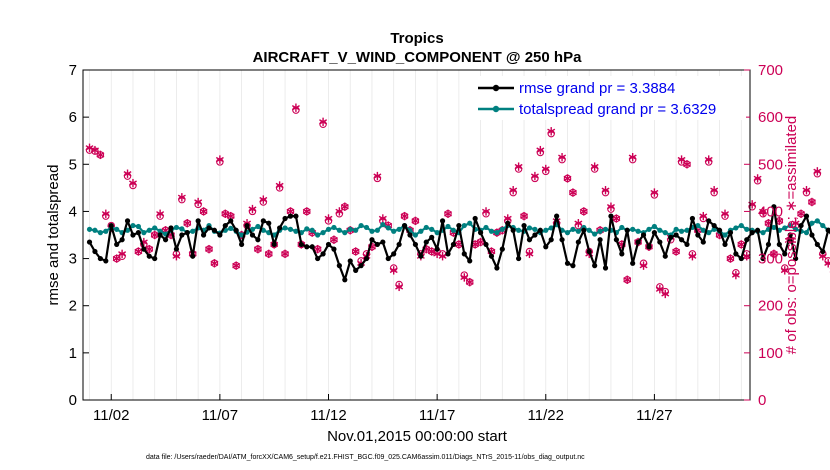 Image resolution: width=830 pixels, height=470 pixels. What do you see at coordinates (73, 306) in the screenshot?
I see `y-tick-left-label: 2` at bounding box center [73, 306].